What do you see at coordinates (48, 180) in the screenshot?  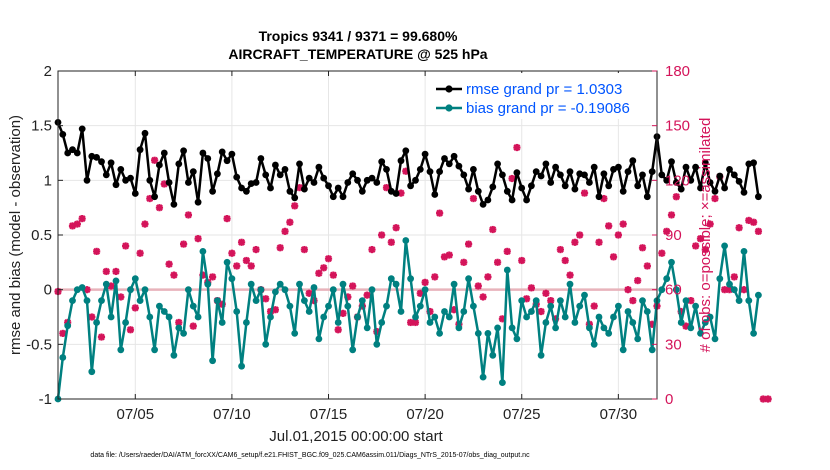 I see `y-left-tick-label: 1` at bounding box center [48, 180].